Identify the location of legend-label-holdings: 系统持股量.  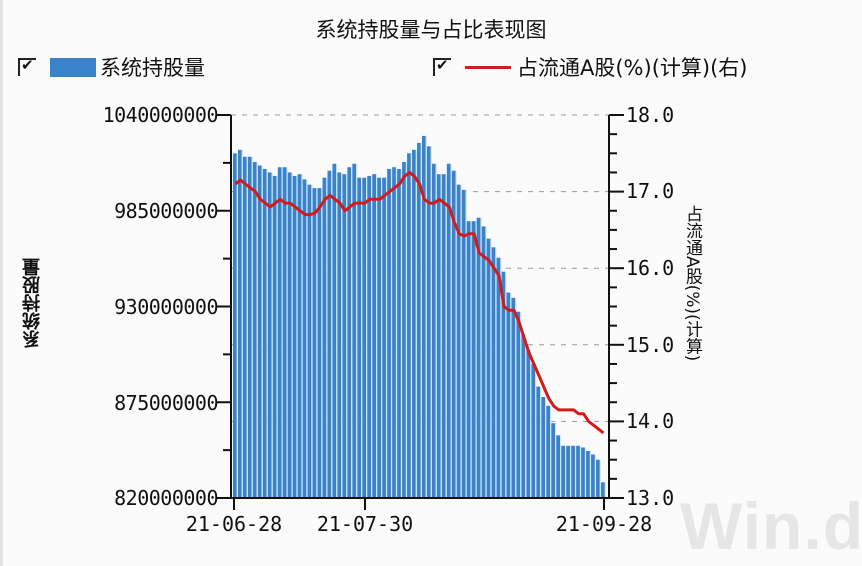
(152, 68).